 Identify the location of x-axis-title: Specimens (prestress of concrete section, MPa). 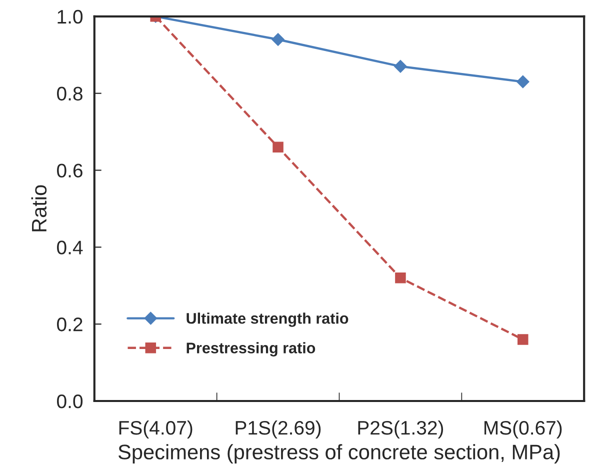
(339, 454).